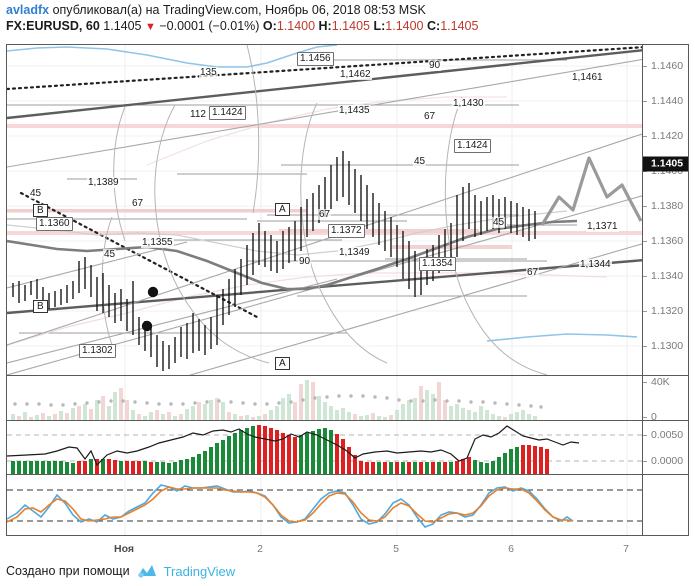  I want to click on price-label-6: 1.1354, so click(437, 264).